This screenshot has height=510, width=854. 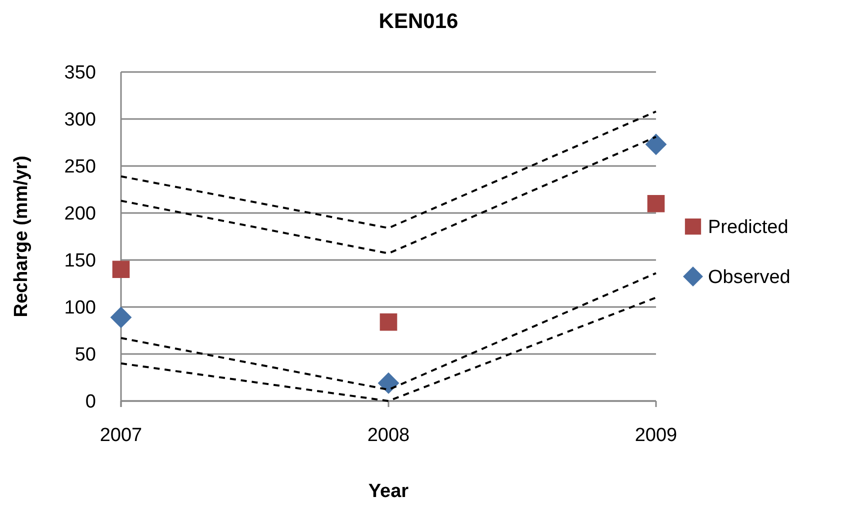 What do you see at coordinates (80, 120) in the screenshot?
I see `y-tick-label: 300` at bounding box center [80, 120].